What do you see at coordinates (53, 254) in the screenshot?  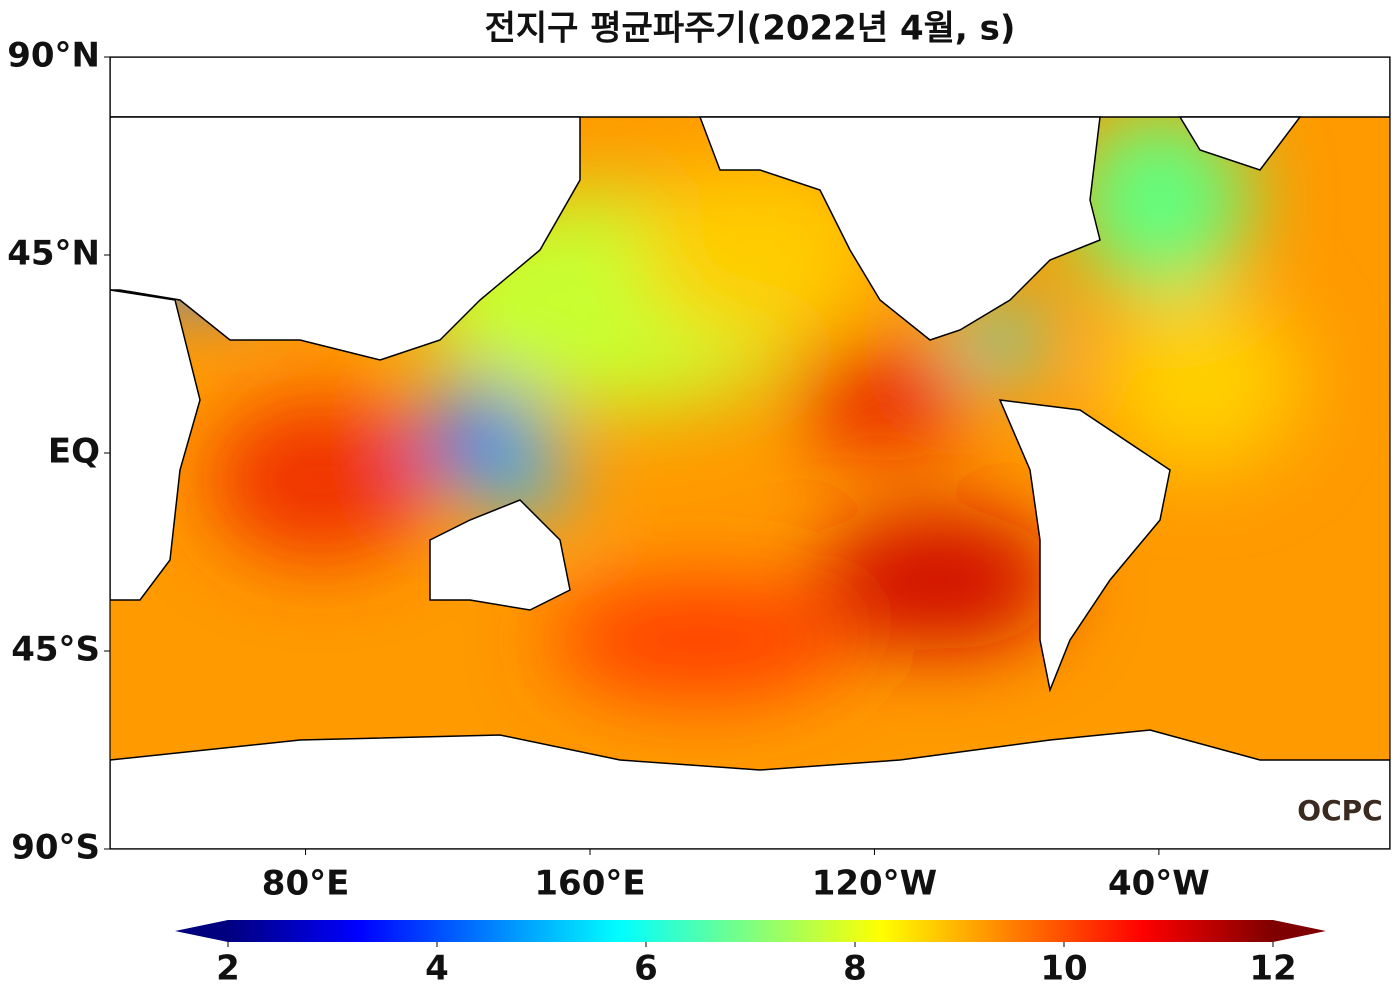 I see `y-tick-label: 45°N` at bounding box center [53, 254].